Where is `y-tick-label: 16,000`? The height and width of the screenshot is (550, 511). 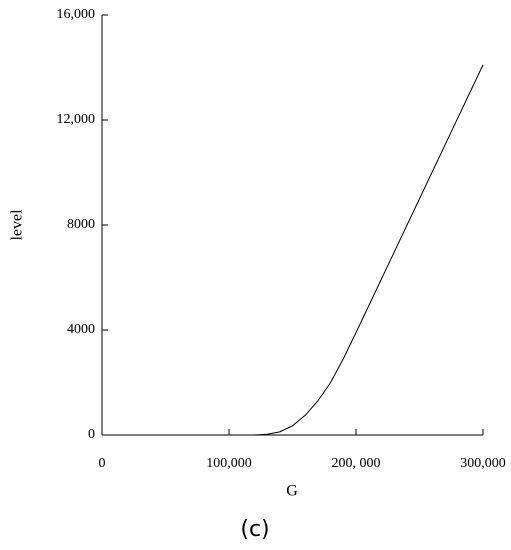
y-tick-label: 16,000 is located at coordinates (76, 14).